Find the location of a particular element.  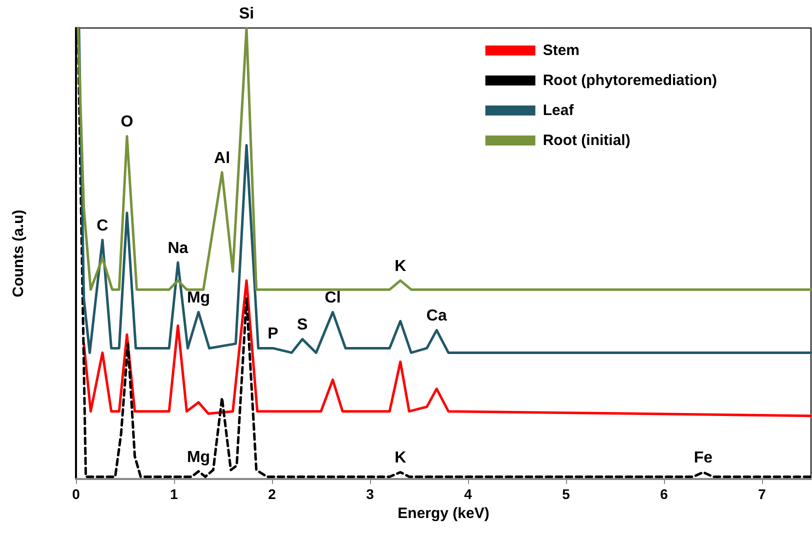

annotation: Al is located at coordinates (222, 158).